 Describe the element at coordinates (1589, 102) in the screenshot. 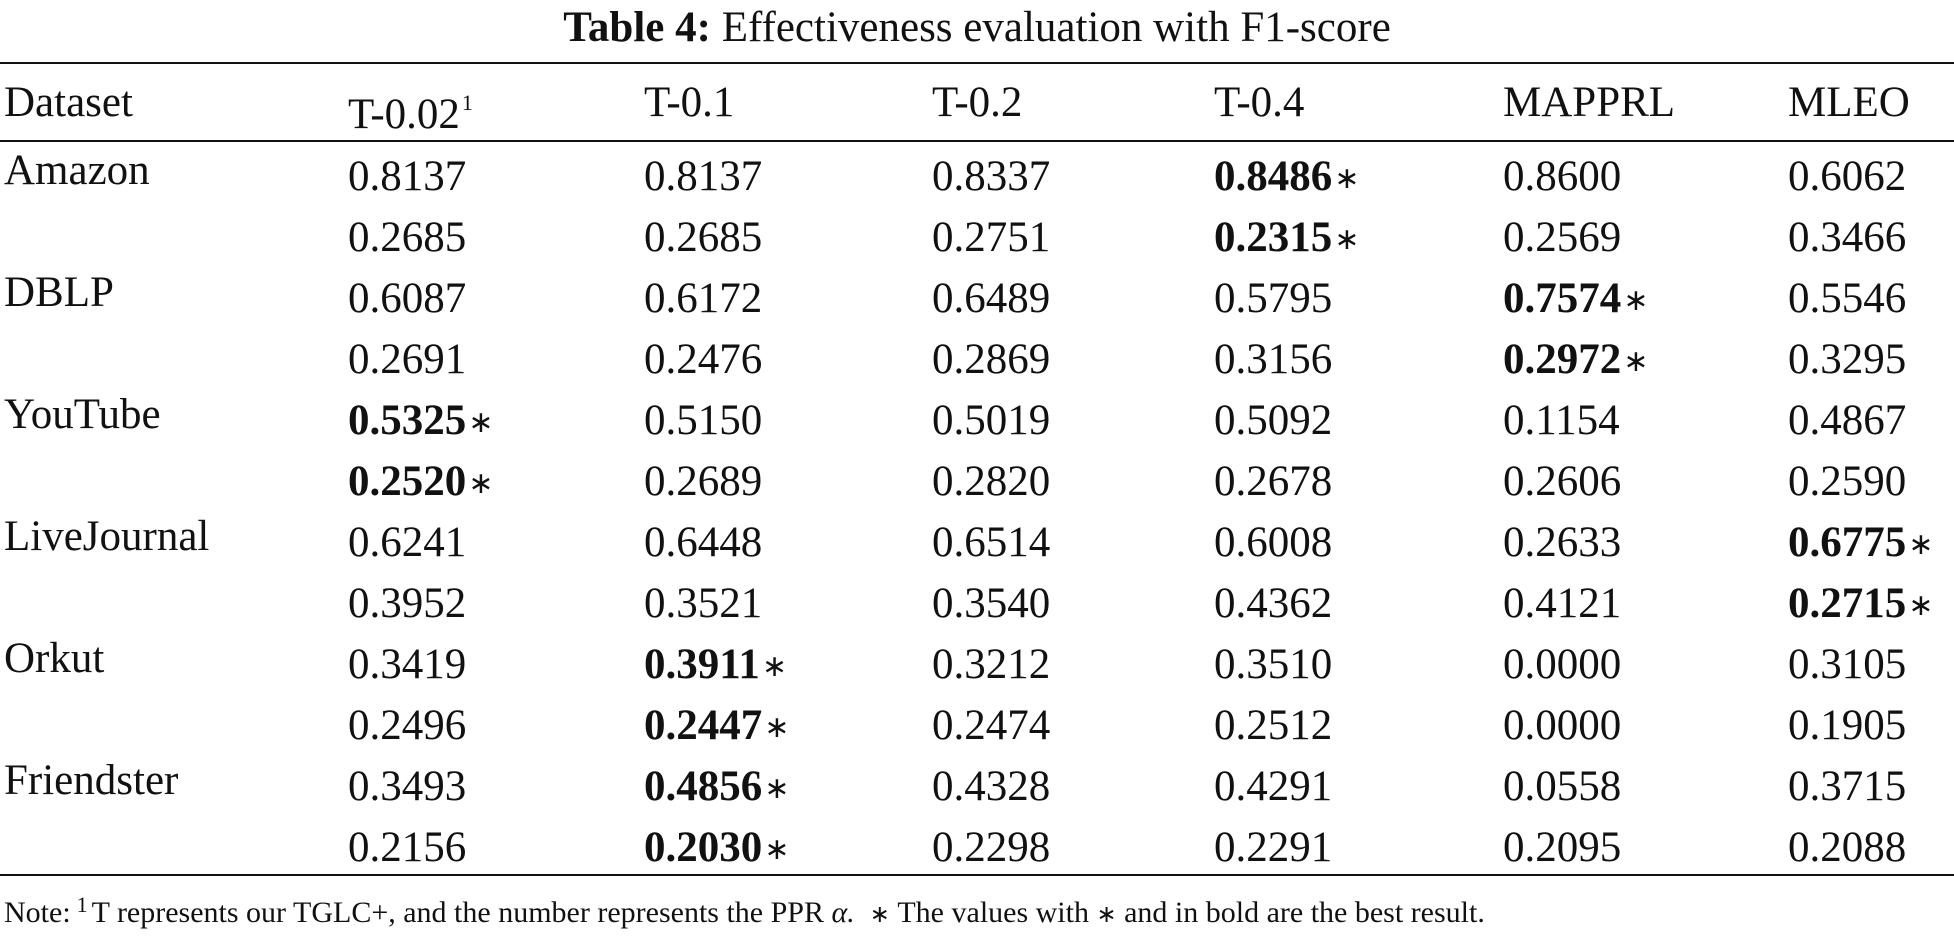

I see `header-mapprl: MAPPRL` at that location.